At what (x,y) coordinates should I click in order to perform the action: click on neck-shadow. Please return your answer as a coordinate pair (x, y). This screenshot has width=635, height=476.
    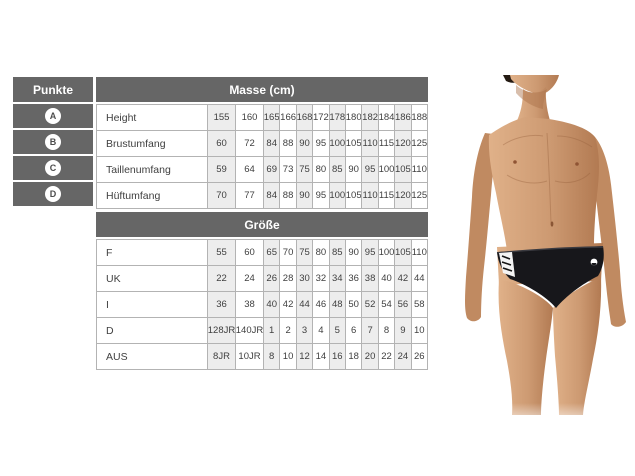
    Looking at the image, I should click on (531, 97).